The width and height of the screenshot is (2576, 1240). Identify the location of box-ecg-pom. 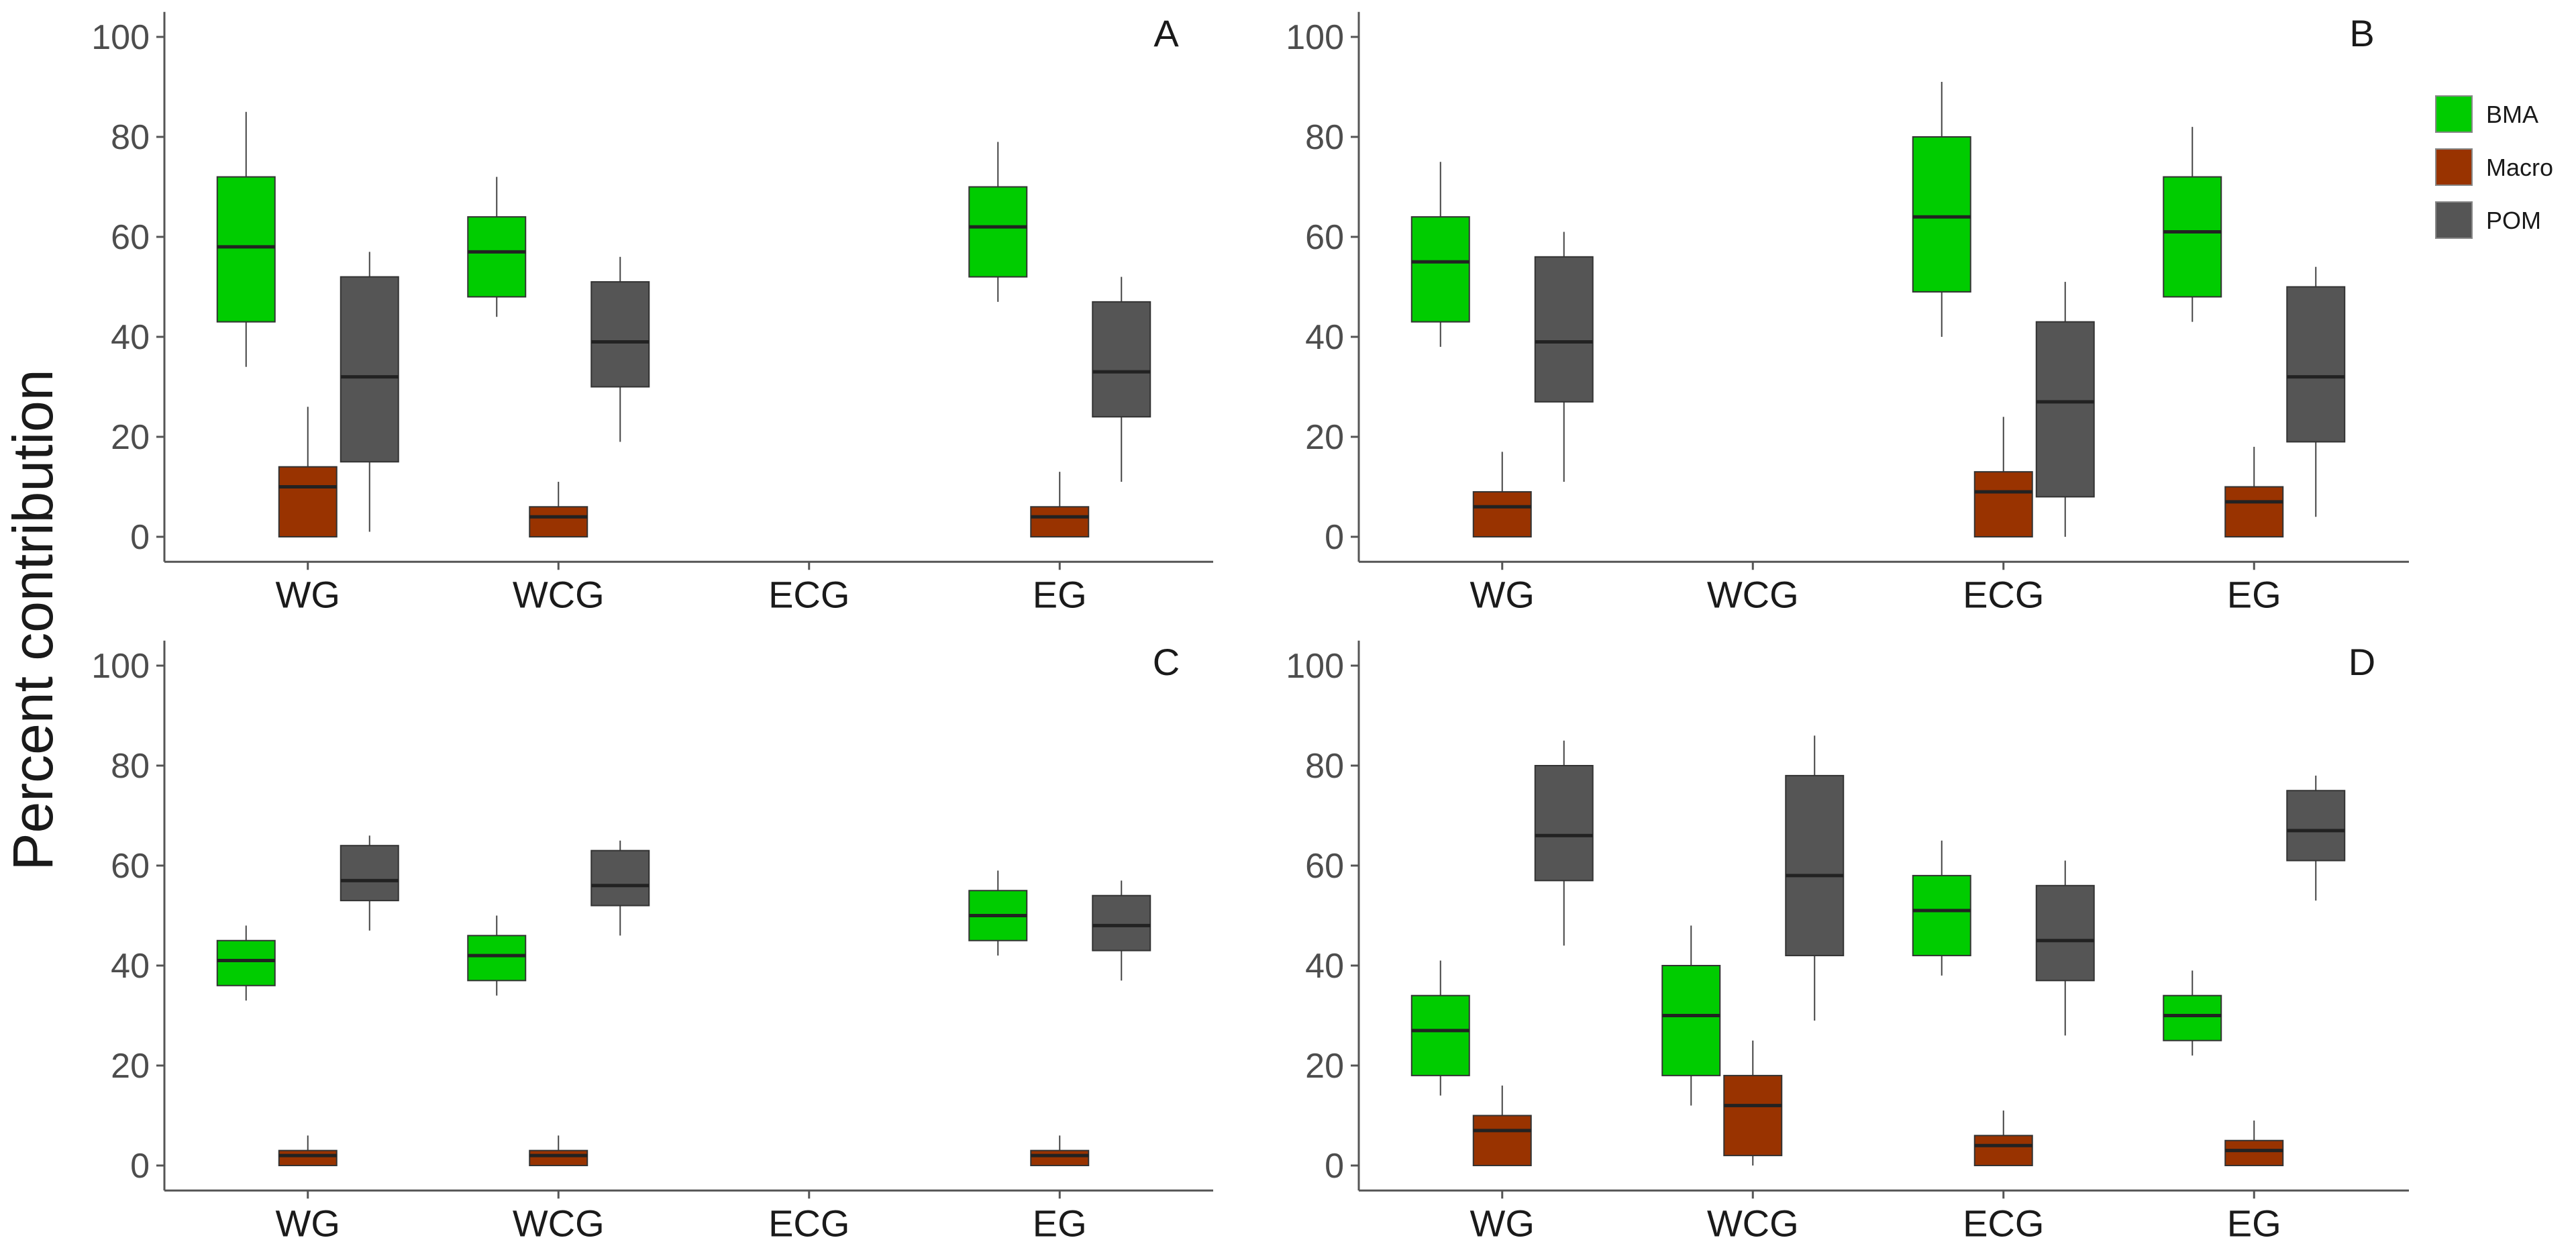
(2065, 948).